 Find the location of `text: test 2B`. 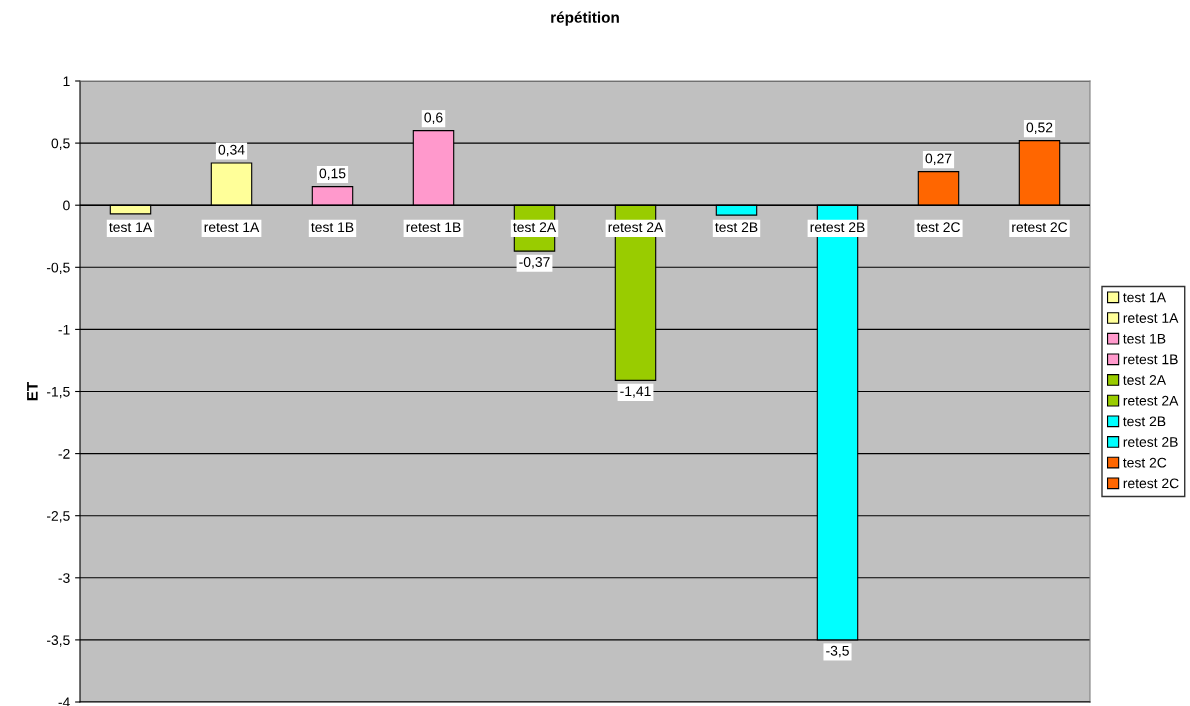

text: test 2B is located at coordinates (736, 227).